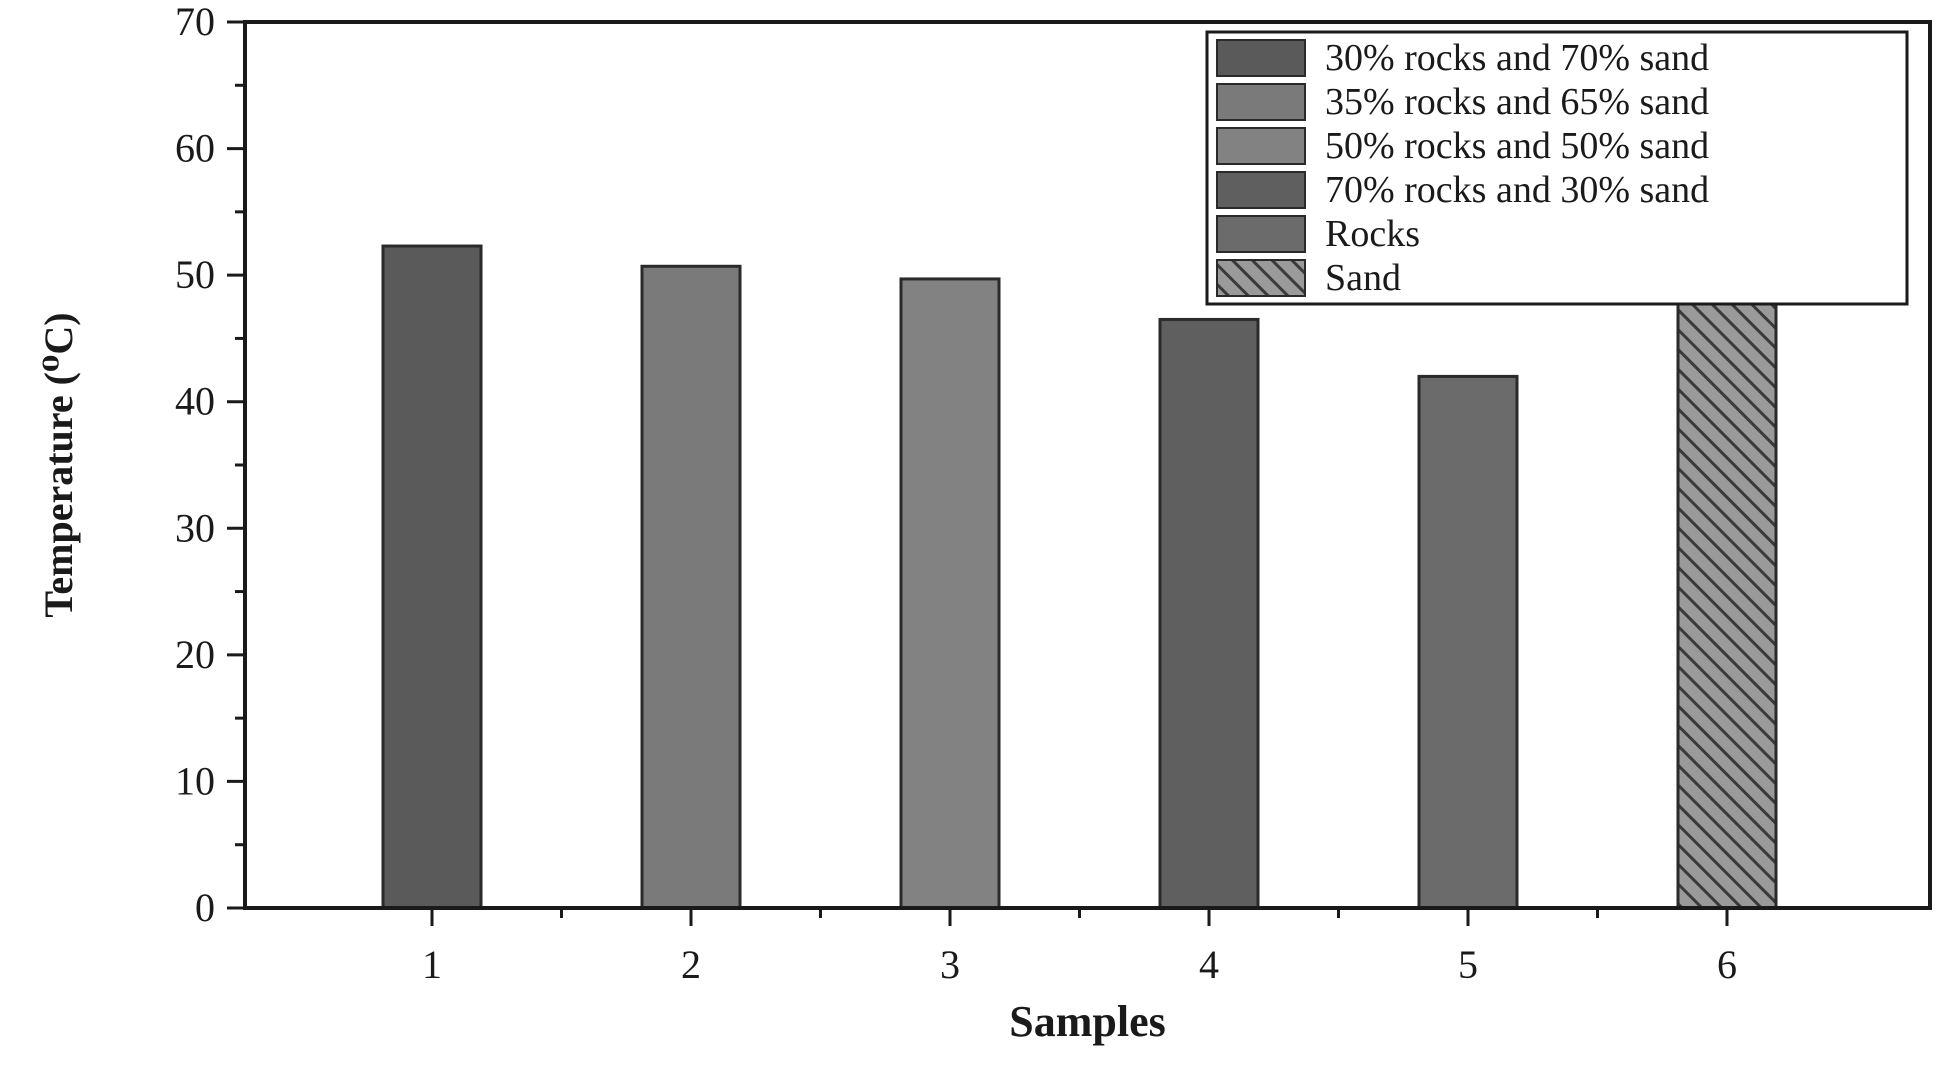 Image resolution: width=1944 pixels, height=1067 pixels. What do you see at coordinates (1079, 947) in the screenshot?
I see `x-axis-ticks: 1 2 3 4 5 6` at bounding box center [1079, 947].